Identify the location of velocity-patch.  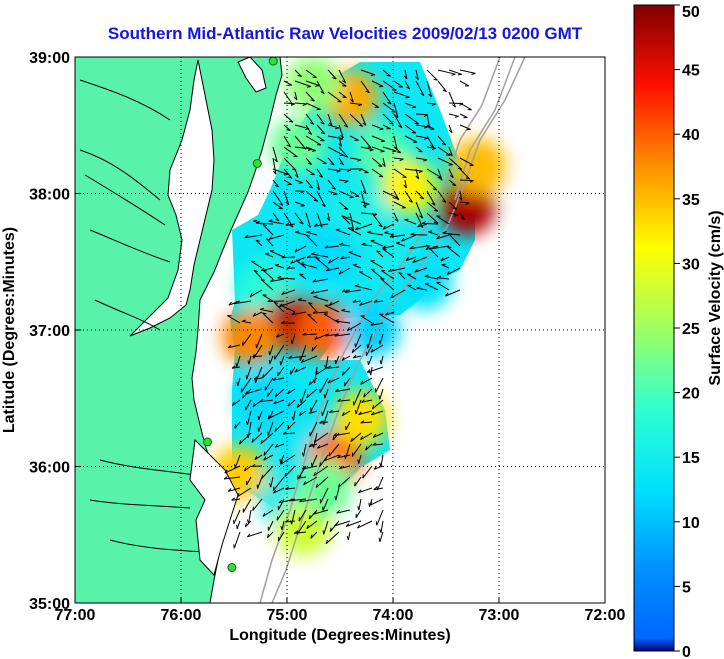
(329, 254).